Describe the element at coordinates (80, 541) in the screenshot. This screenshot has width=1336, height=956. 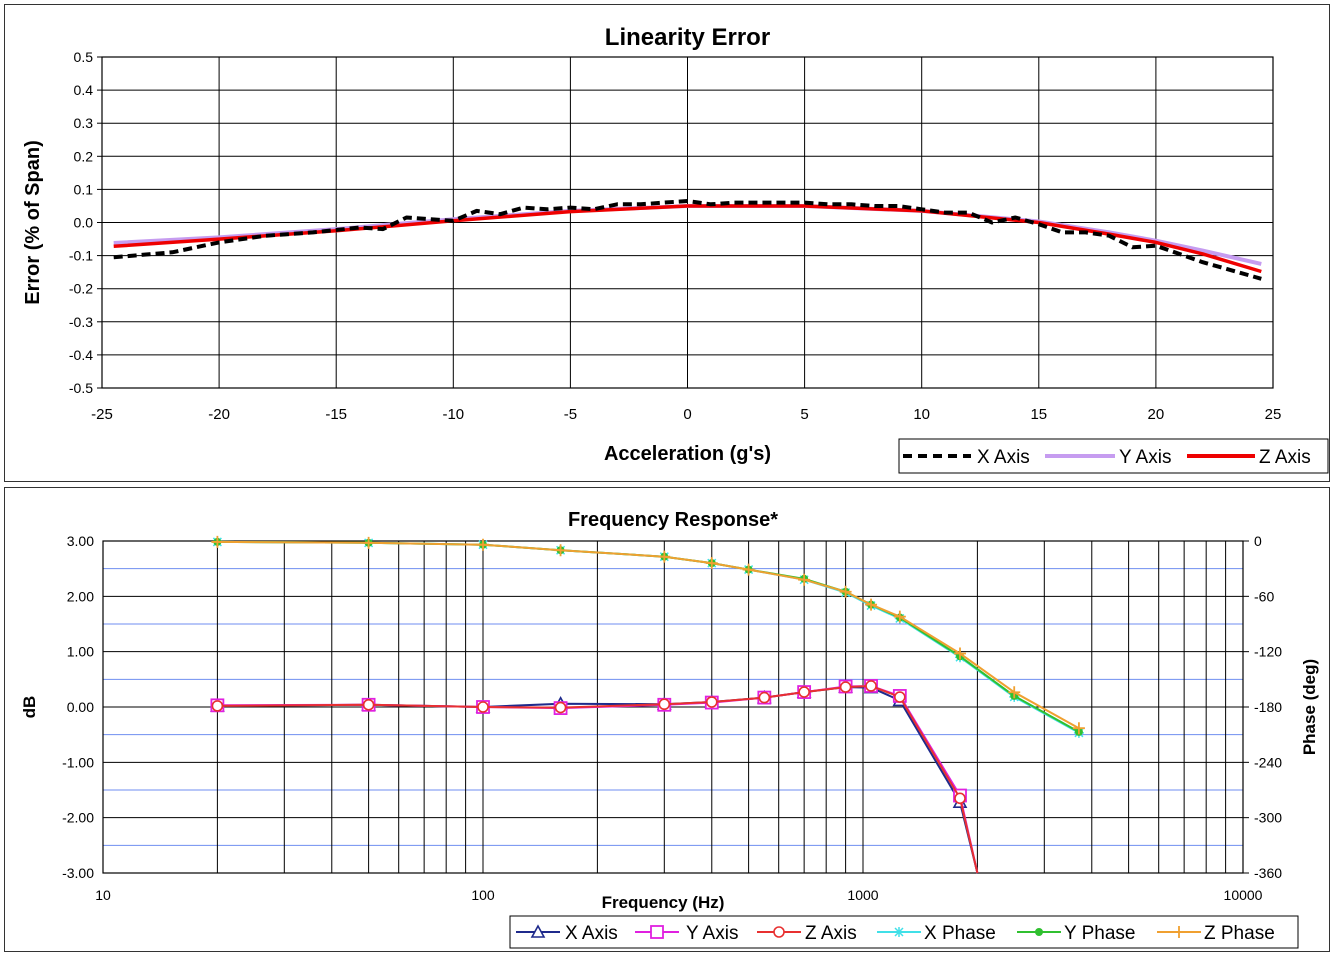
I see `y-tick-label: 3.00` at that location.